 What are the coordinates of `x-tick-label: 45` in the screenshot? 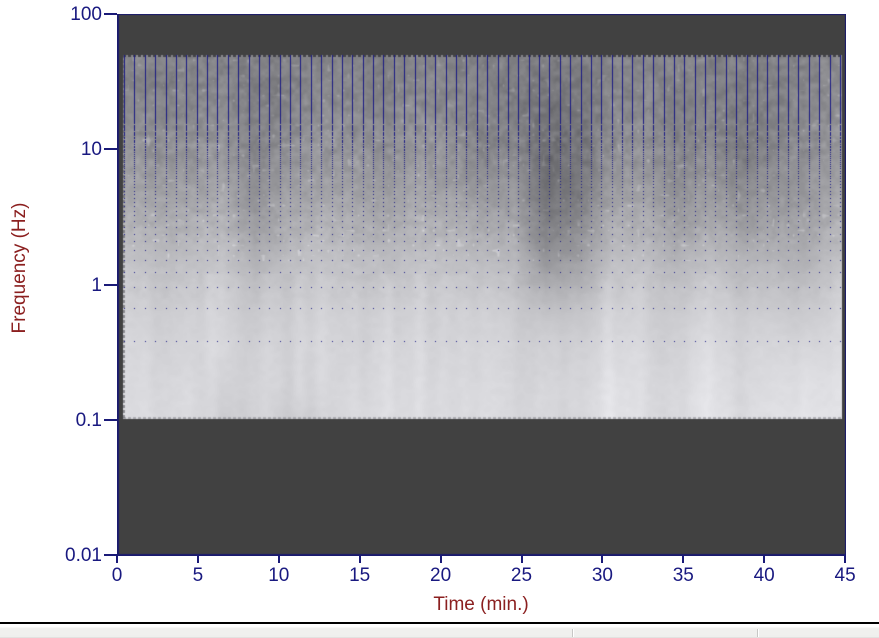 It's located at (845, 575).